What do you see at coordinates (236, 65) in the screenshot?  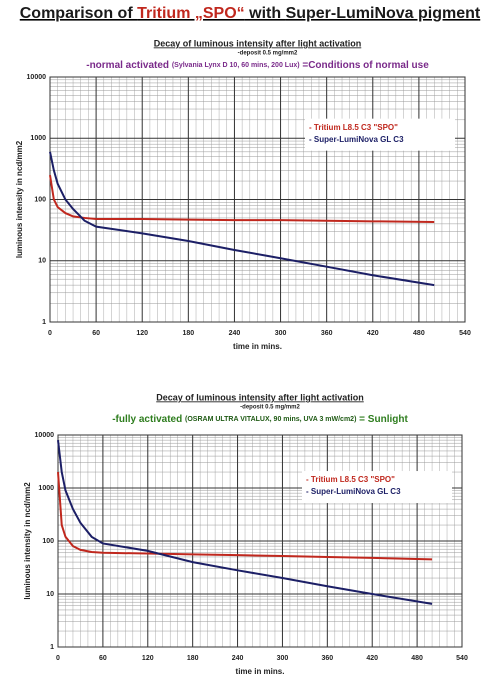 I see `condition-part: (Sylvania Lynx D 10, 60 mins, 200 Lux)` at bounding box center [236, 65].